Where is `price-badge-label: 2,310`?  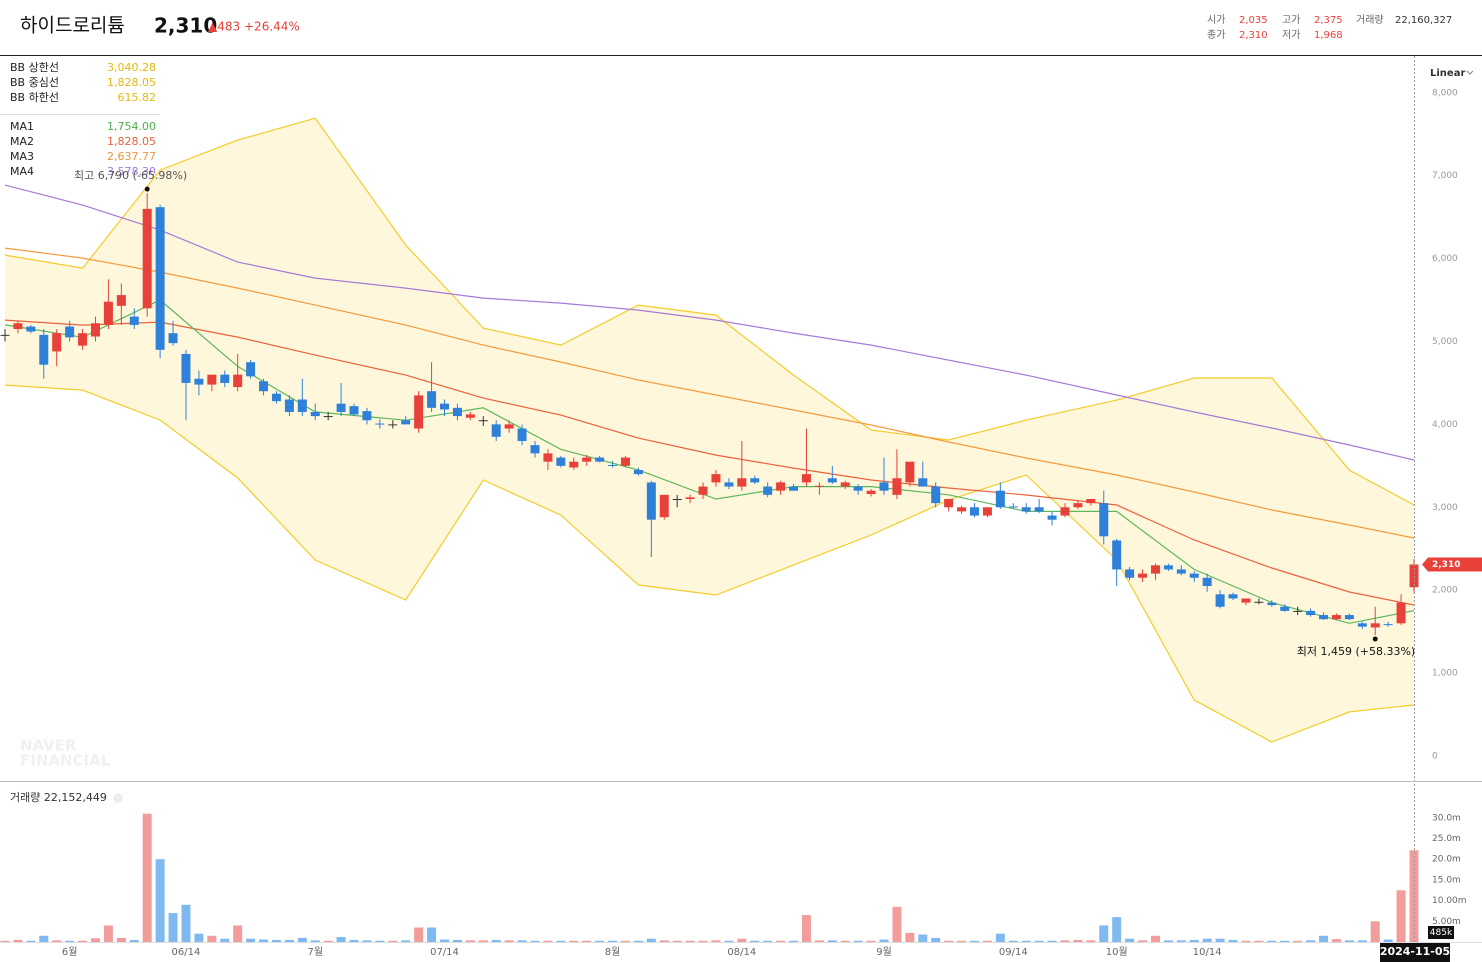
price-badge-label: 2,310 is located at coordinates (1446, 565).